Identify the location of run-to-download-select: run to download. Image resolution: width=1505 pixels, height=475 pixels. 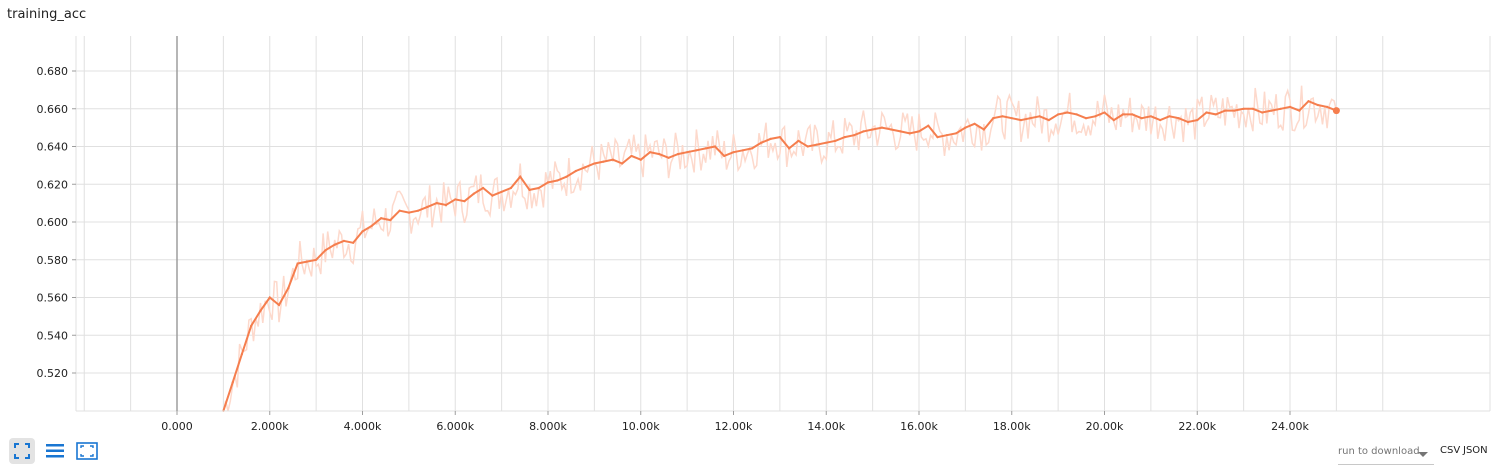
(1386, 455).